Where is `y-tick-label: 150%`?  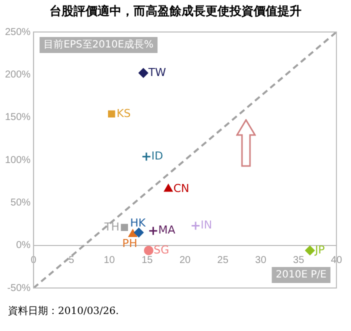
y-tick-label: 150% is located at coordinates (18, 118).